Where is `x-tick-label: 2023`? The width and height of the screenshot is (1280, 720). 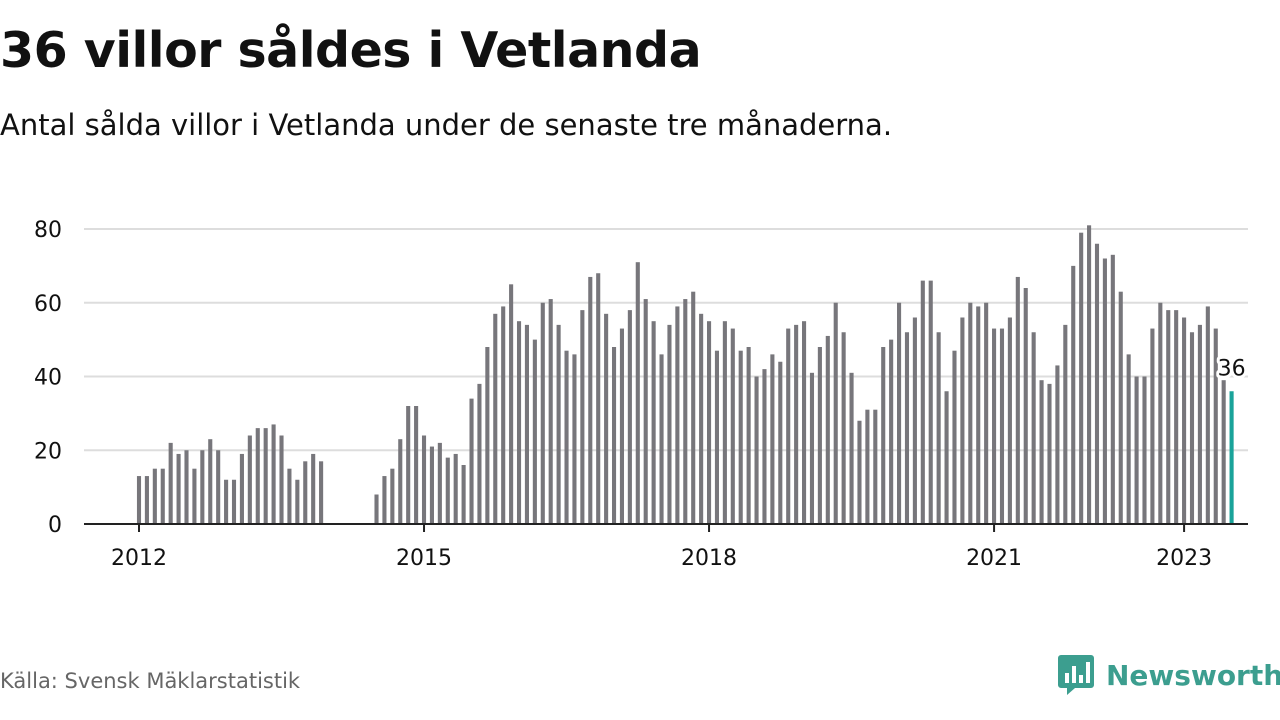
x-tick-label: 2023 is located at coordinates (1184, 558).